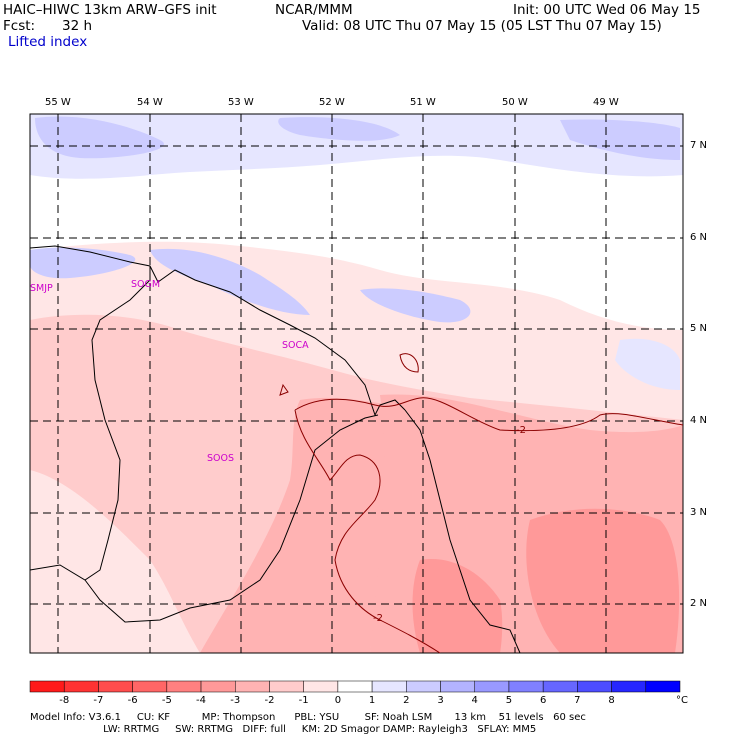 This screenshot has width=740, height=740. Describe the element at coordinates (372, 700) in the screenshot. I see `colorbar-tick-label: 1` at that location.